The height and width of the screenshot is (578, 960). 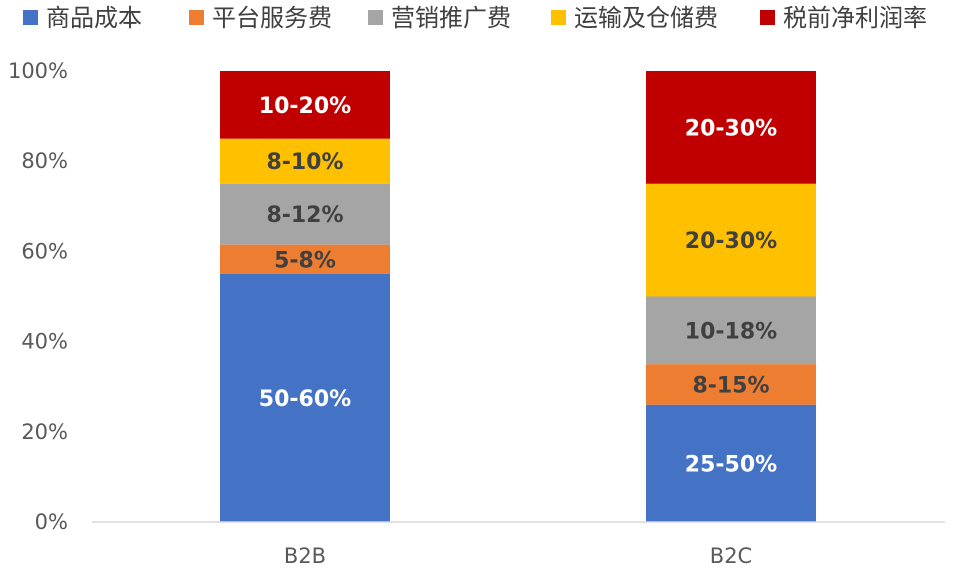 What do you see at coordinates (518, 544) in the screenshot?
I see `x-axis: B2B B2C` at bounding box center [518, 544].